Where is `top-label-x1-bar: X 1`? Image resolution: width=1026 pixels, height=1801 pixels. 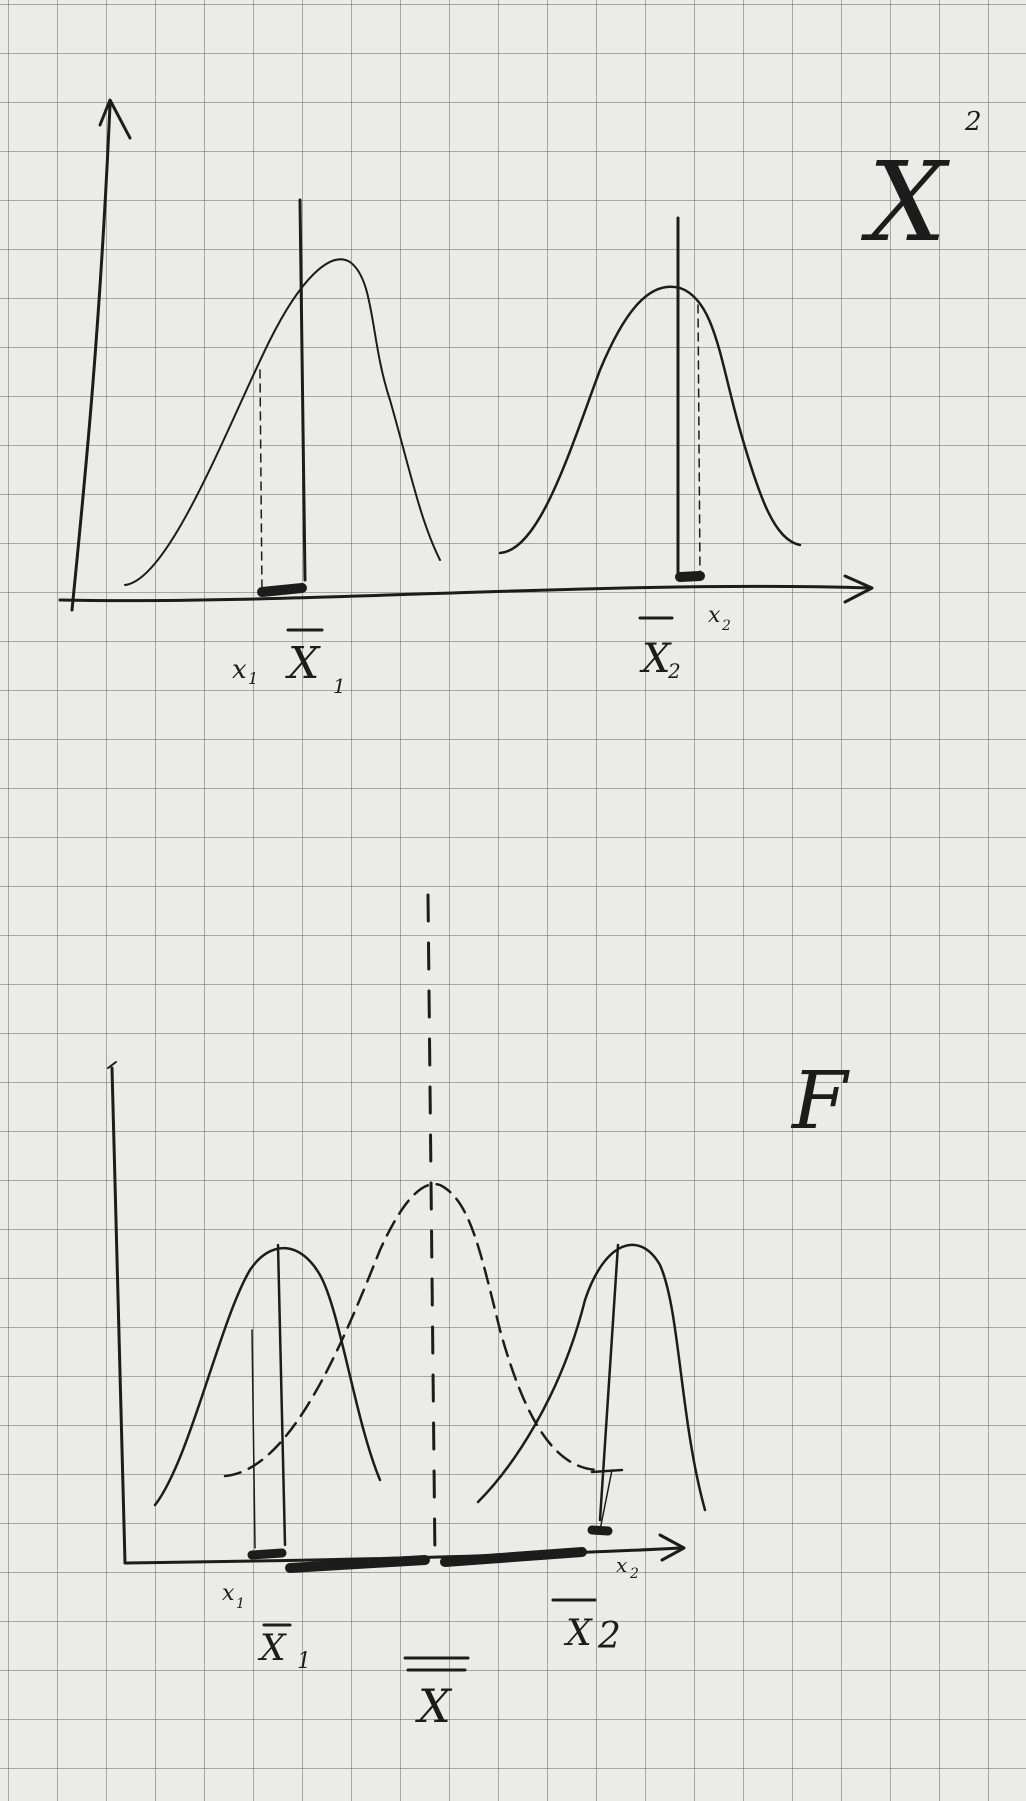
top-label-x1-bar: X 1 is located at coordinates (315, 663).